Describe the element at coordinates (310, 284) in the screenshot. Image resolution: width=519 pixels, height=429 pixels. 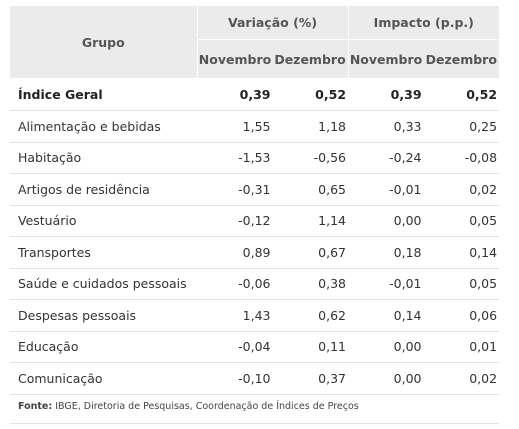
I see `cell-variacao-dezembro: 0,38` at that location.